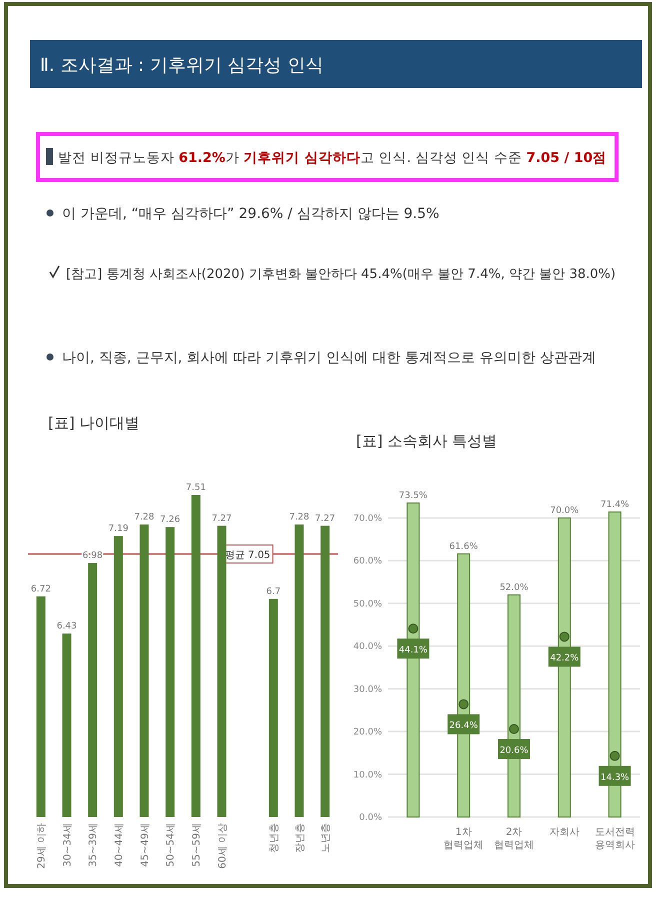 The height and width of the screenshot is (914, 656). What do you see at coordinates (615, 505) in the screenshot?
I see `data-label: 71.4%` at bounding box center [615, 505].